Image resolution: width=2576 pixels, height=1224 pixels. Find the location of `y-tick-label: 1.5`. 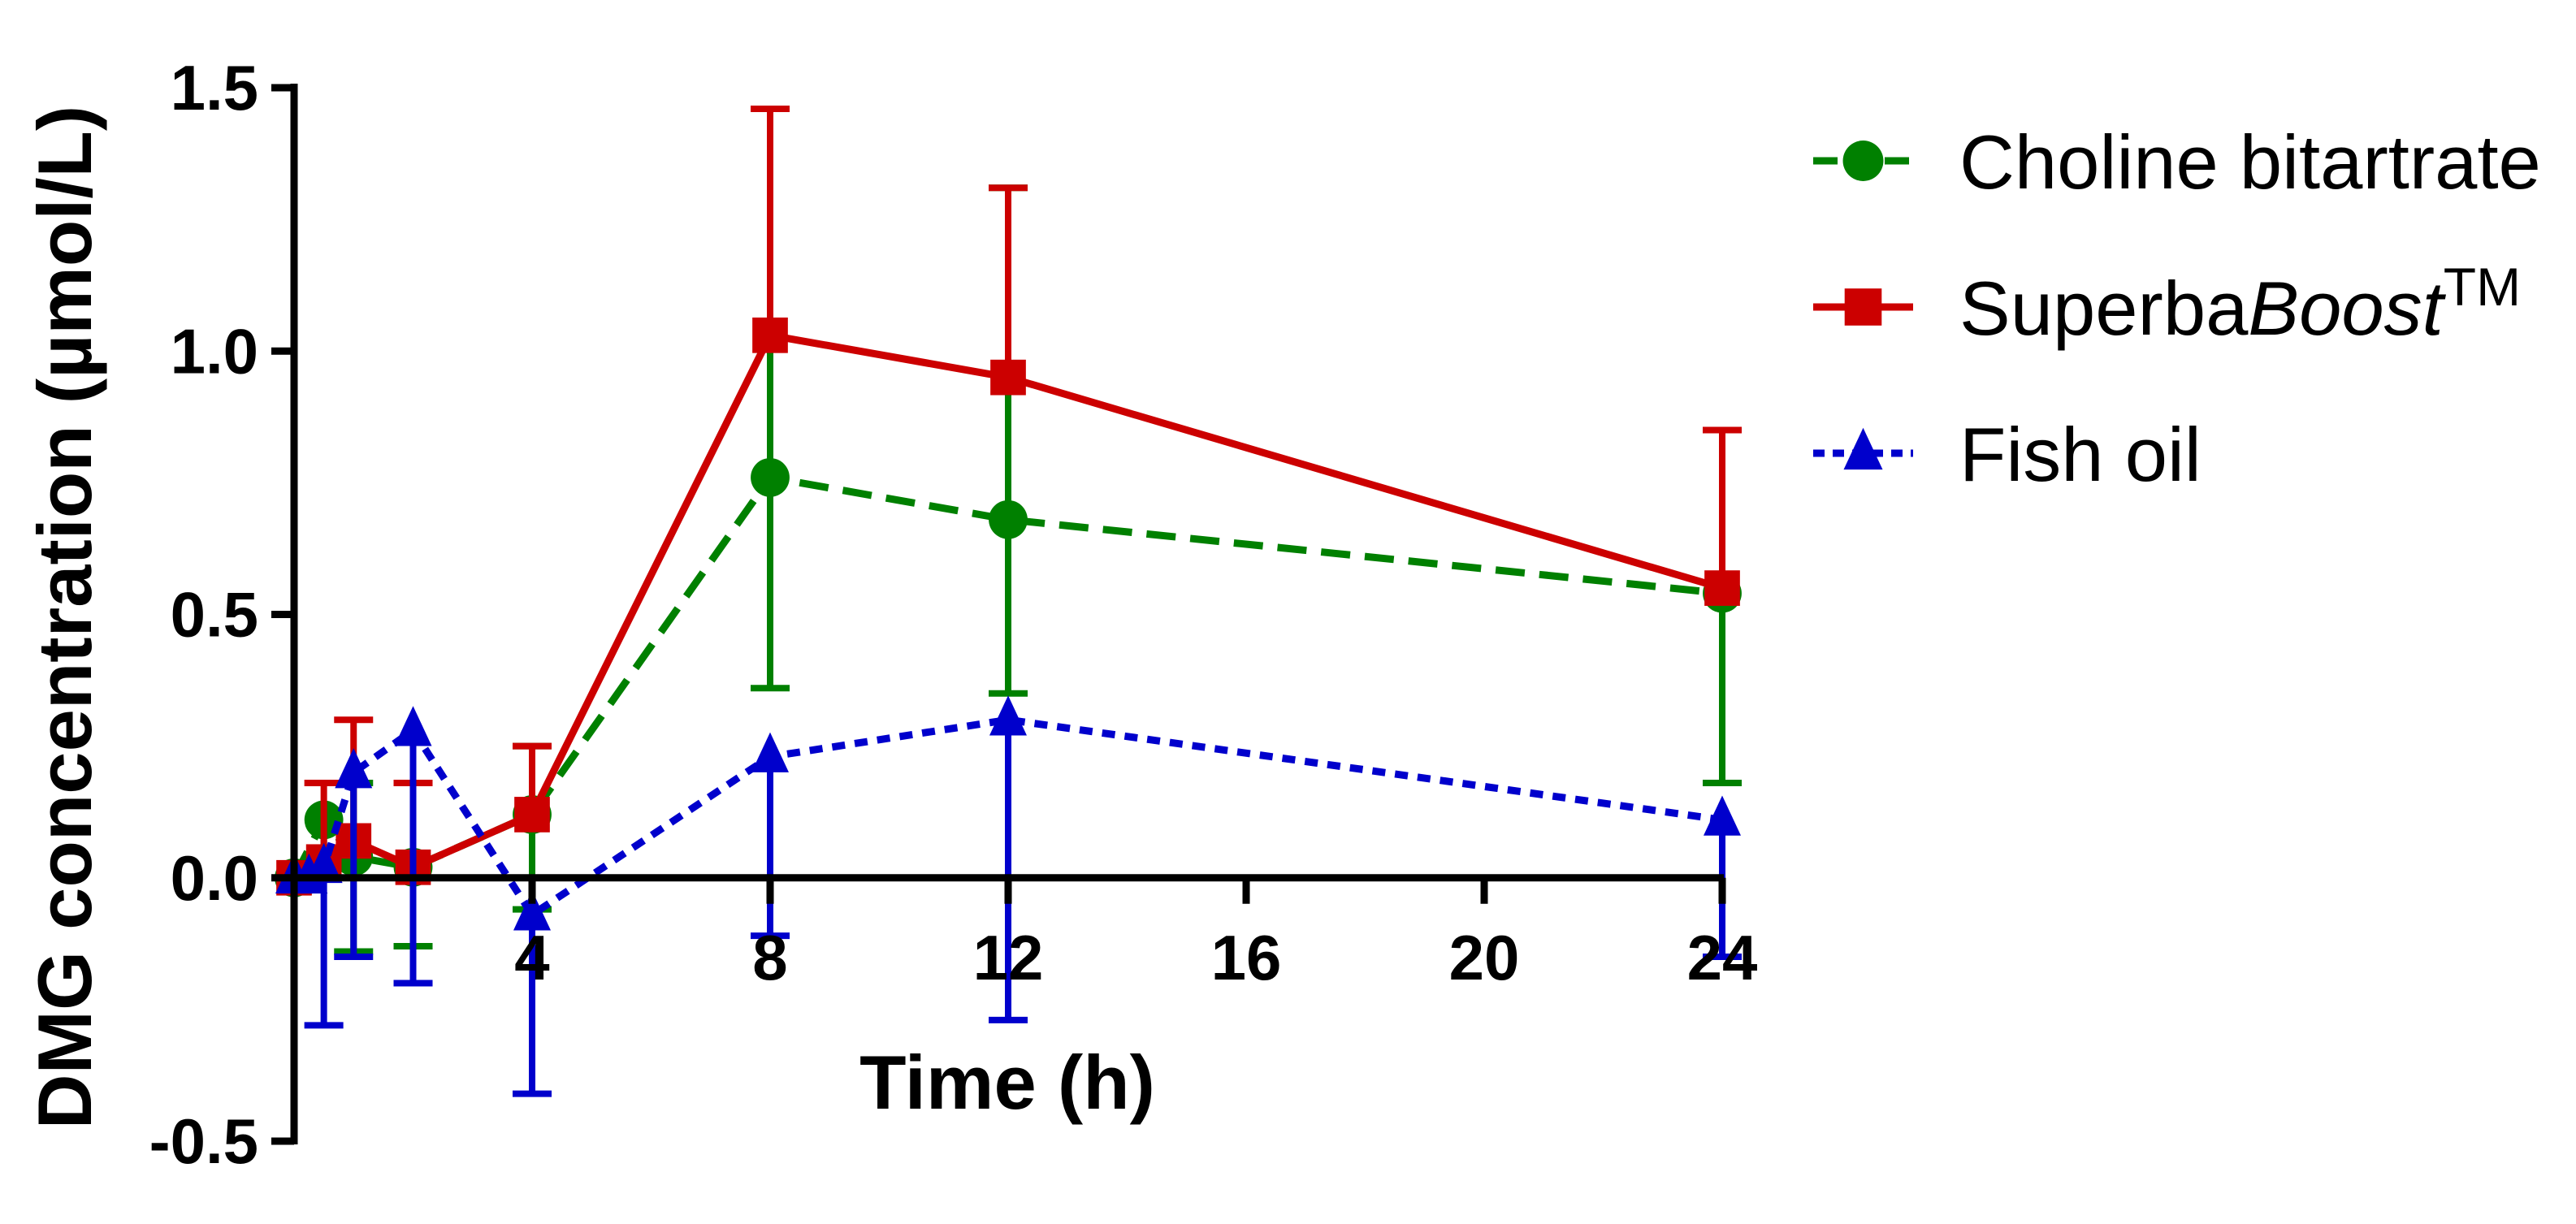

y-tick-label: 1.5 is located at coordinates (215, 88).